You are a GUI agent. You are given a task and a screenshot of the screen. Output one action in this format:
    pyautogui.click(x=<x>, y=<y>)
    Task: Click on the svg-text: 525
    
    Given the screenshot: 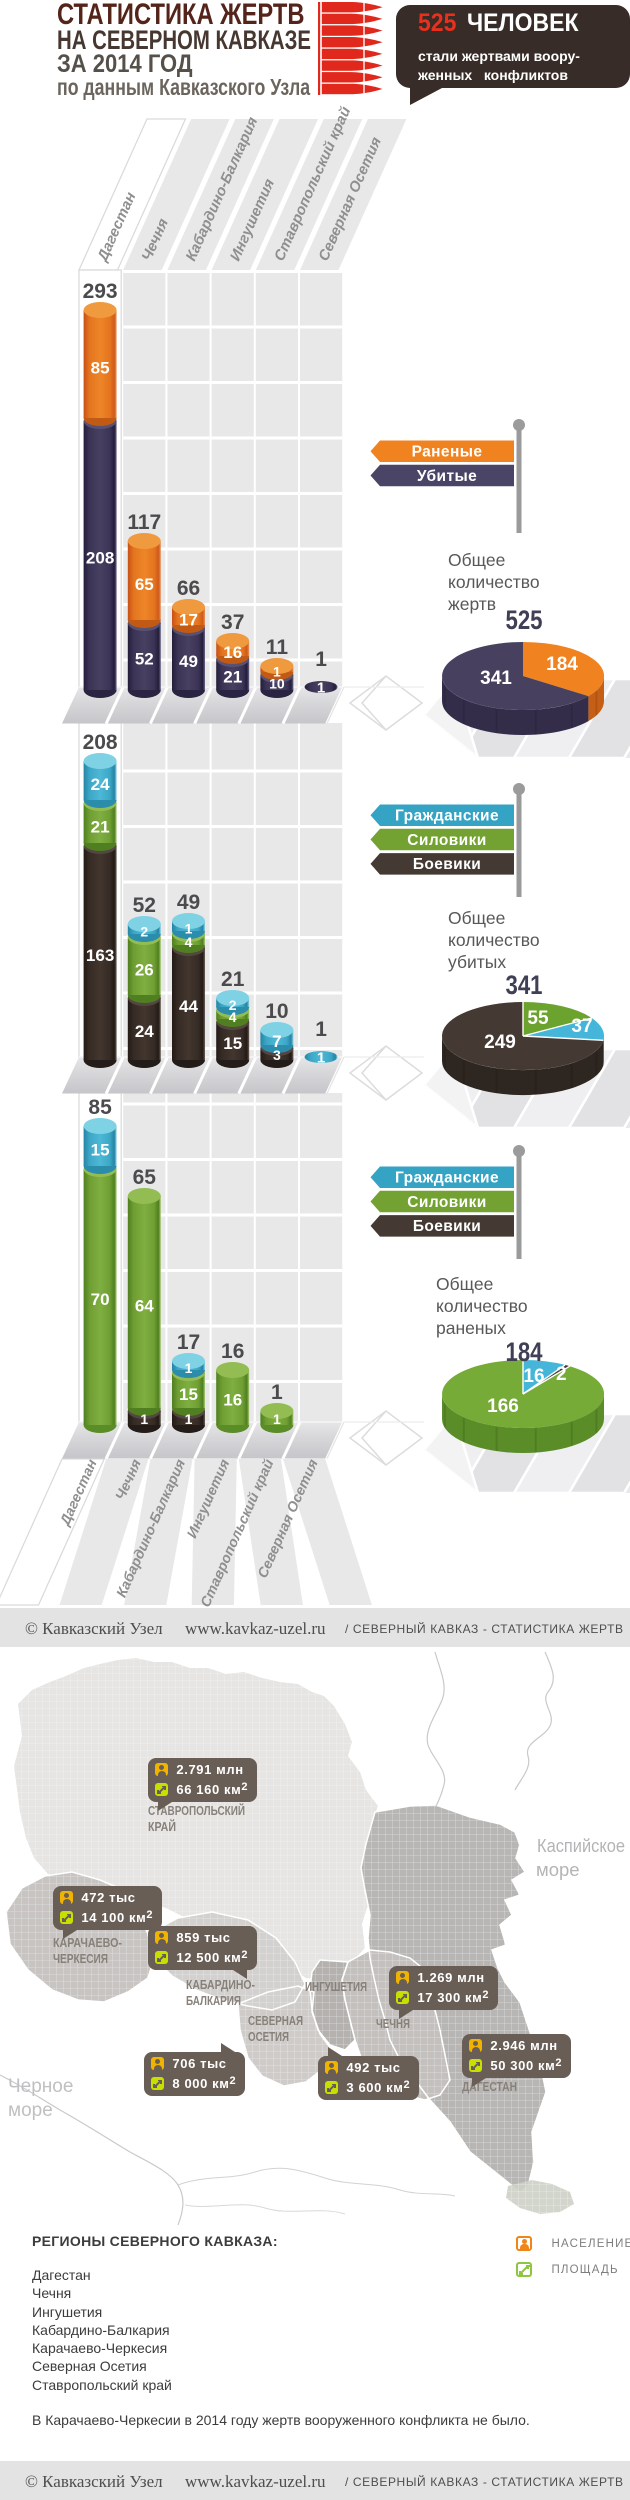 What is the action you would take?
    pyautogui.click(x=524, y=620)
    